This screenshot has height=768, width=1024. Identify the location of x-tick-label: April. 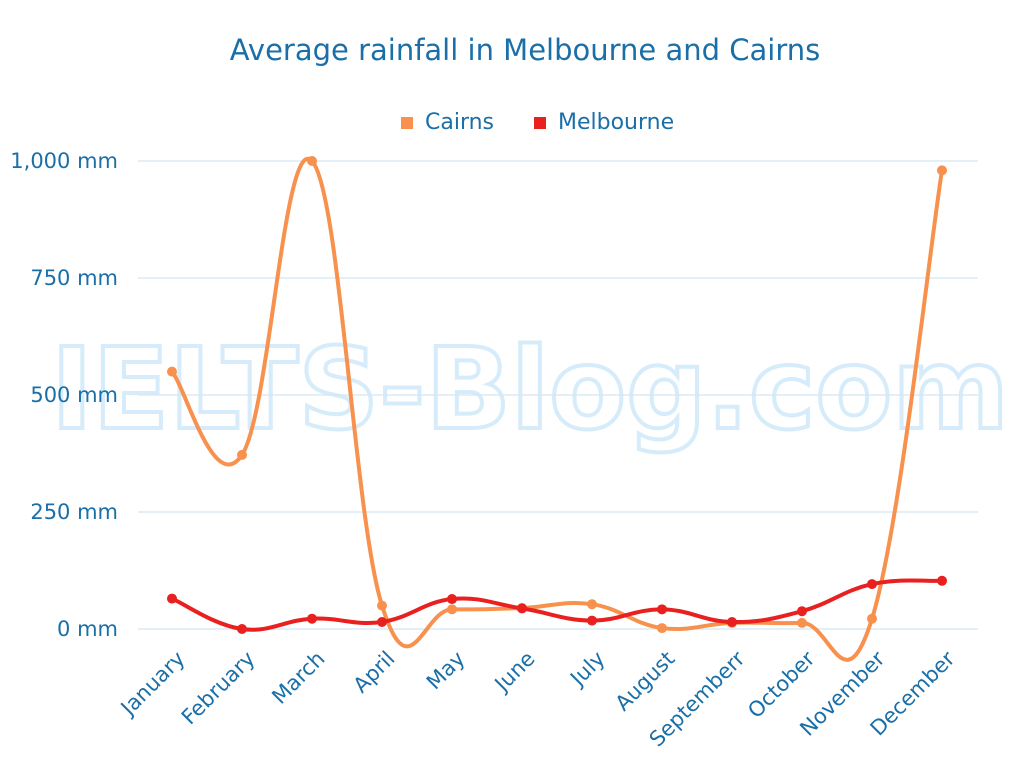
(374, 672).